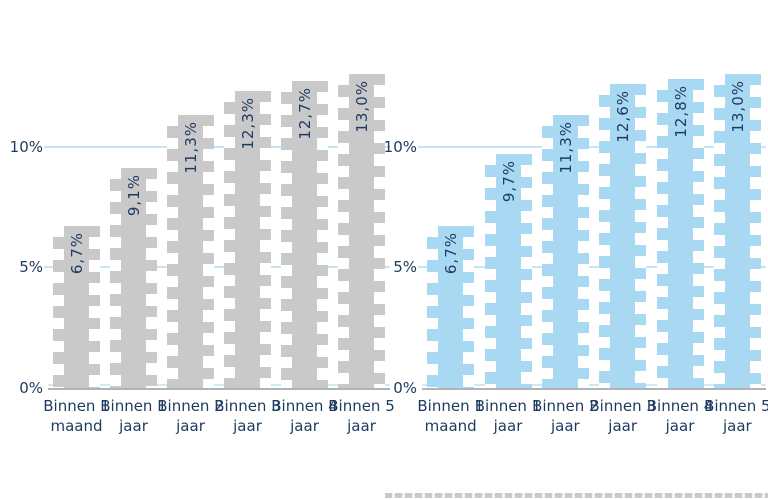 The height and width of the screenshot is (500, 768). What do you see at coordinates (133, 195) in the screenshot?
I see `bar-value-label: 9,1%` at bounding box center [133, 195].